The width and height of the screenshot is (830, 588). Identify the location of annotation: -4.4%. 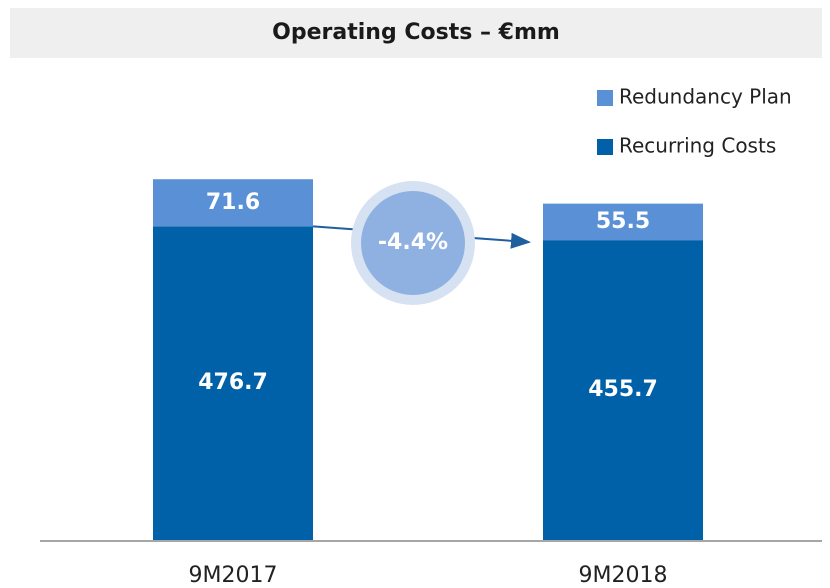
(413, 242).